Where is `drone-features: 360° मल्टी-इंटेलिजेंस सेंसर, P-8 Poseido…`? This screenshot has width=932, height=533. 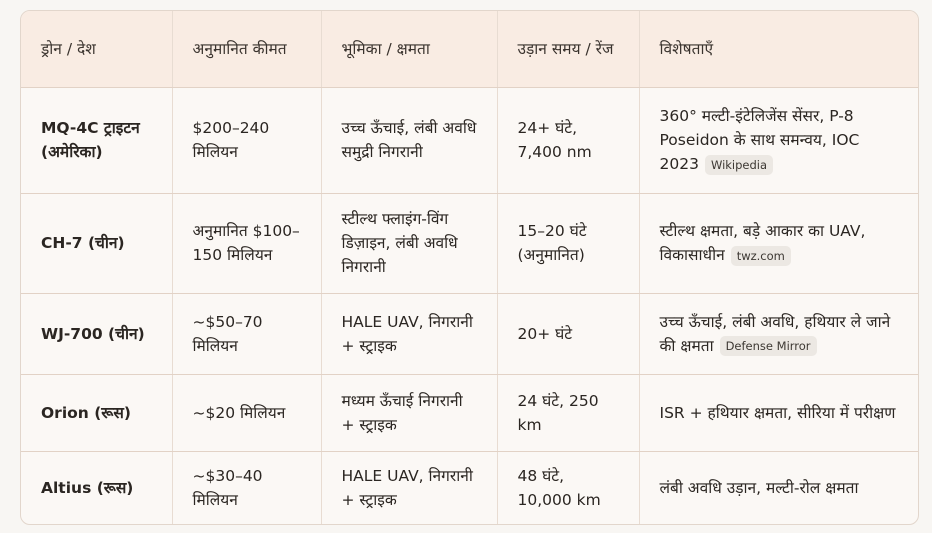 drone-features: 360° मल्टी-इंटेलिजेंस सेंसर, P-8 Poseido… is located at coordinates (778, 140).